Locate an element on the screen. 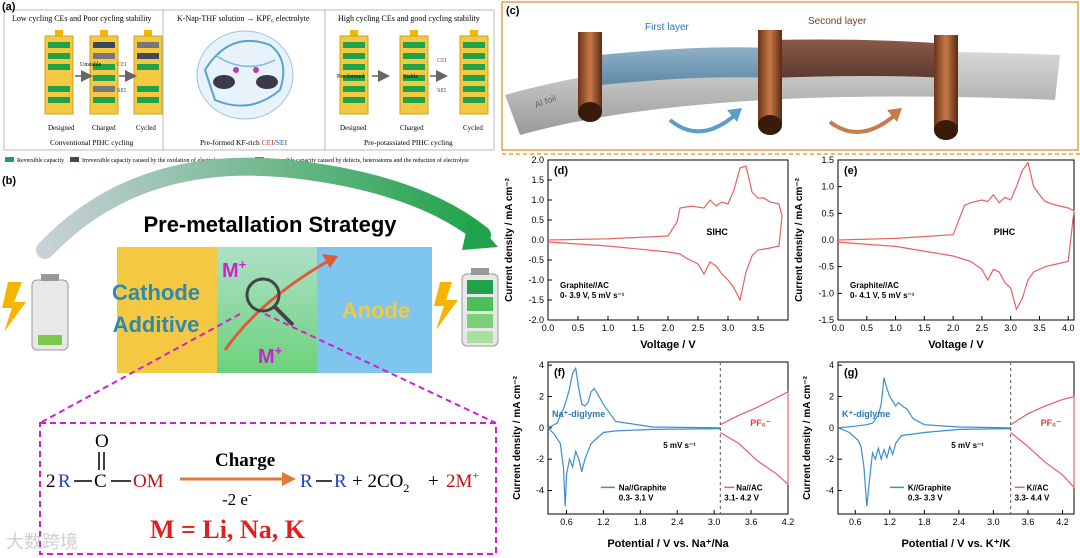  col2-title: K-Nap-THF solution → KPF₆ electrolyte is located at coordinates (243, 18).